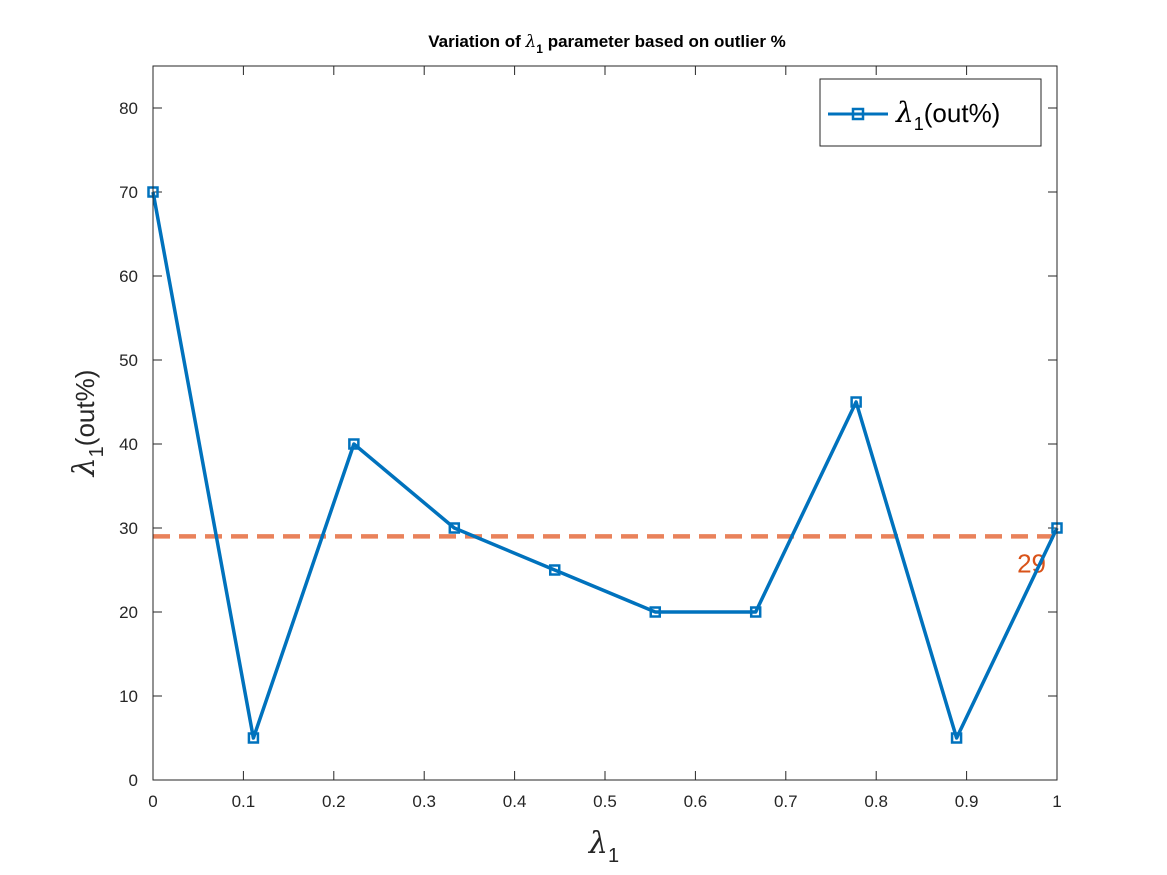 This screenshot has height=875, width=1167. Describe the element at coordinates (128, 360) in the screenshot. I see `y-tick-label: 50` at that location.